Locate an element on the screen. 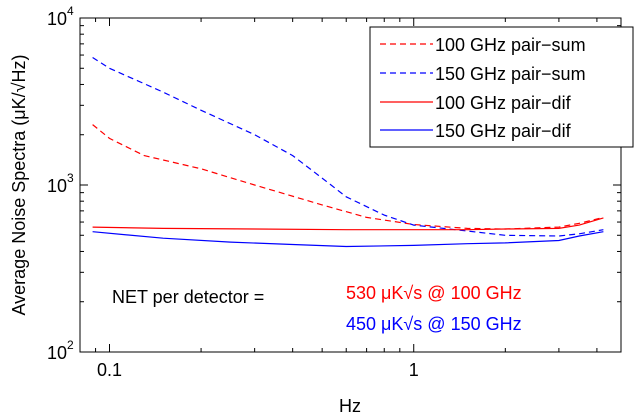  x-axis-label: Hz is located at coordinates (350, 405).